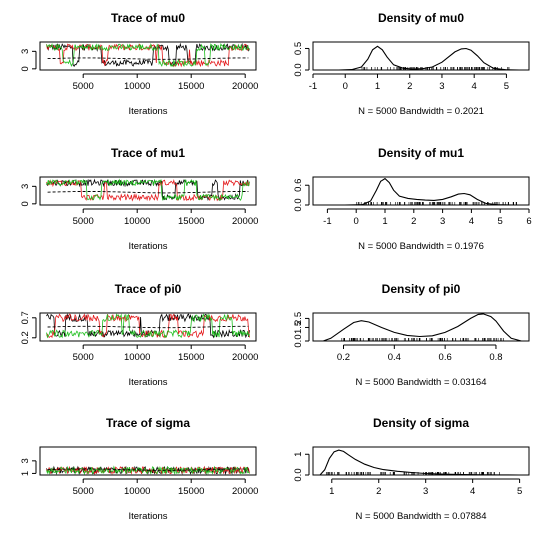  Describe the element at coordinates (25, 337) in the screenshot. I see `y-tick-label: 0.2` at that location.